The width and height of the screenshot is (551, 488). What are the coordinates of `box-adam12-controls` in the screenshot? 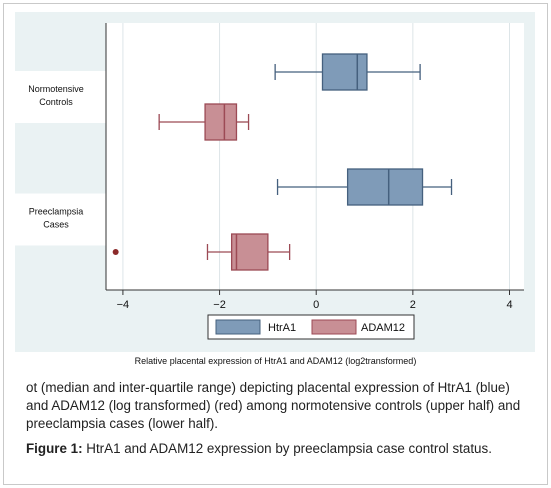 It's located at (204, 122).